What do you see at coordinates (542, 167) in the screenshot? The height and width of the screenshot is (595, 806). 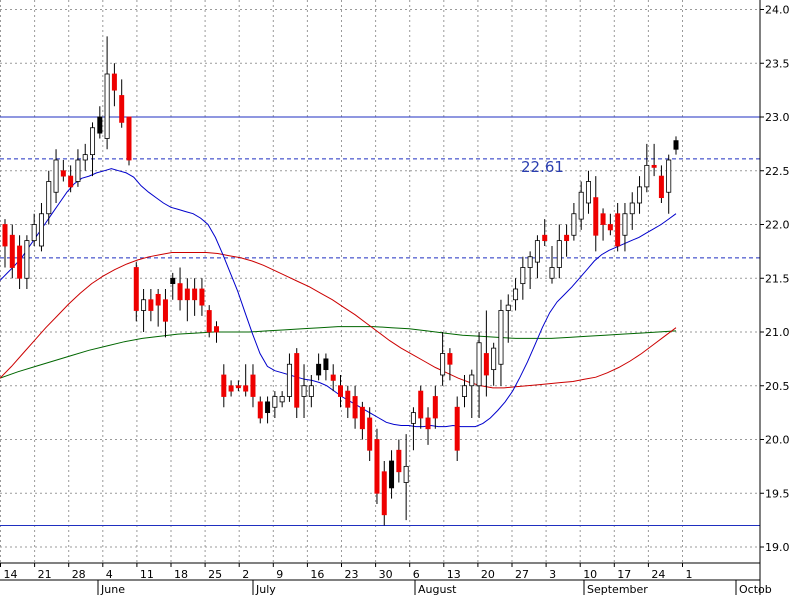 I see `price-annotation: 22.61` at bounding box center [542, 167].